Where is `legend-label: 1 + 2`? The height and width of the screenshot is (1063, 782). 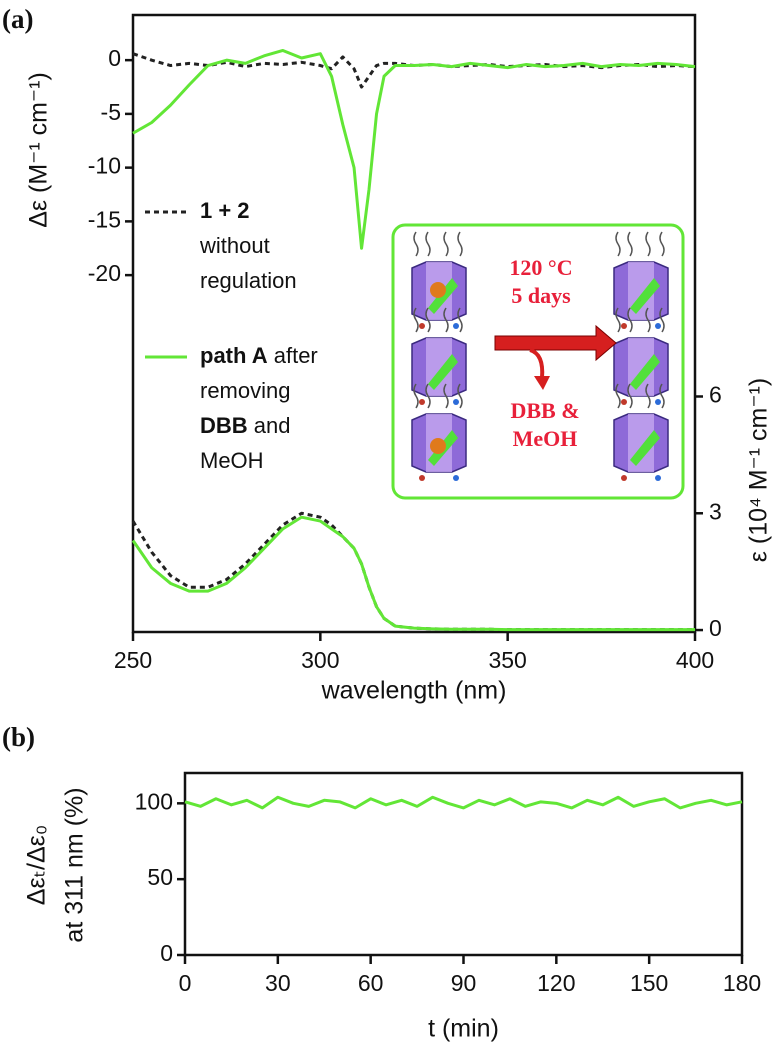
legend-label: 1 + 2 is located at coordinates (225, 210).